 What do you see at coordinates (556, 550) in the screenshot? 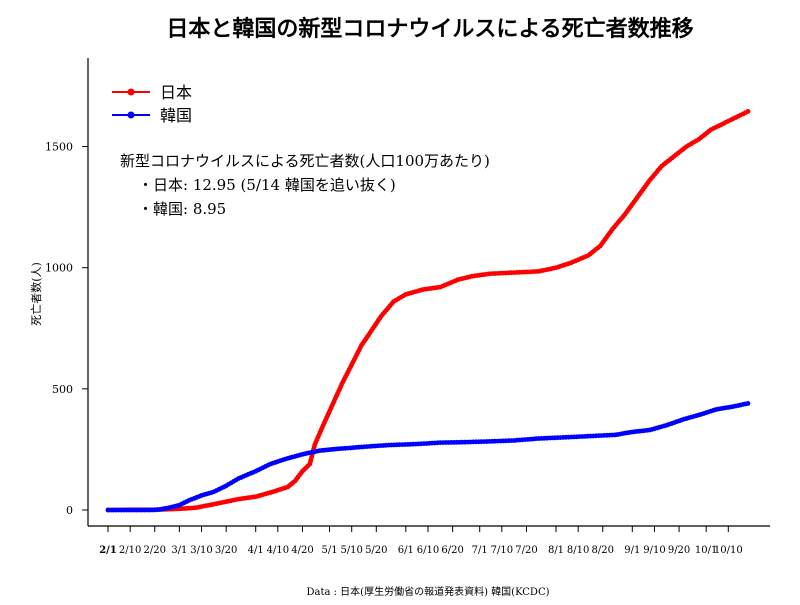
I see `x-tick-label: 8/1` at bounding box center [556, 550].